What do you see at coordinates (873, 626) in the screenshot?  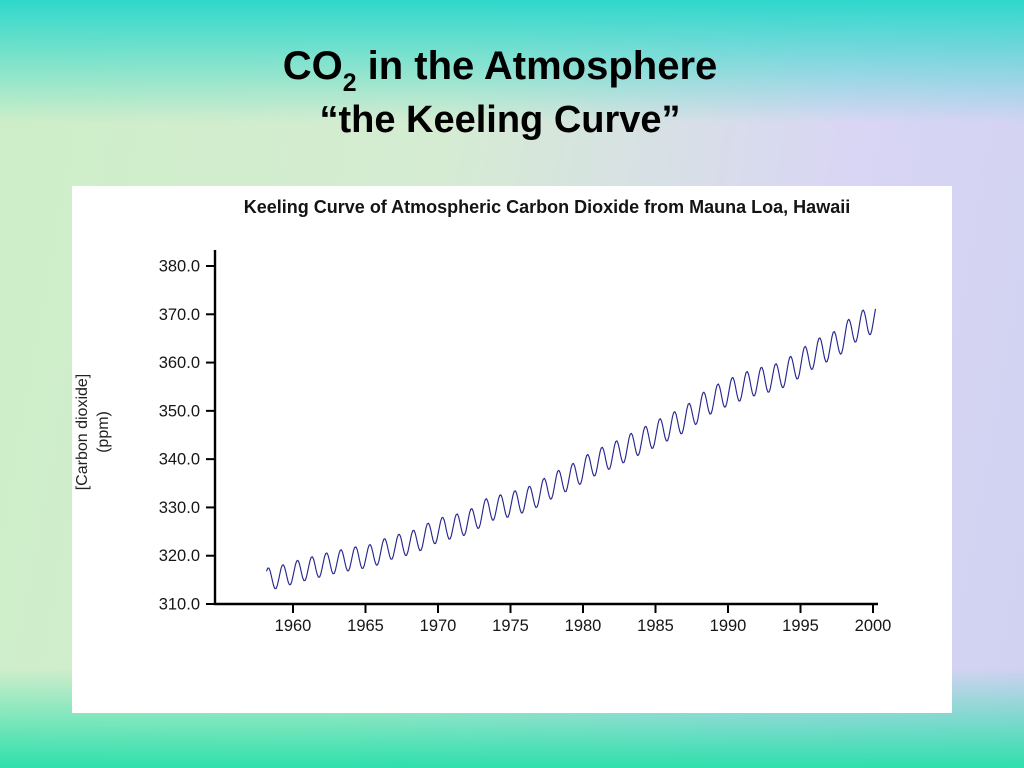 I see `x-tick-label: 2000` at bounding box center [873, 626].